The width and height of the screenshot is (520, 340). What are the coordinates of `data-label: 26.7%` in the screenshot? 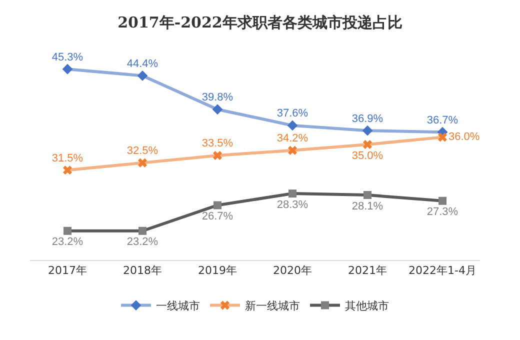 It's located at (218, 216).